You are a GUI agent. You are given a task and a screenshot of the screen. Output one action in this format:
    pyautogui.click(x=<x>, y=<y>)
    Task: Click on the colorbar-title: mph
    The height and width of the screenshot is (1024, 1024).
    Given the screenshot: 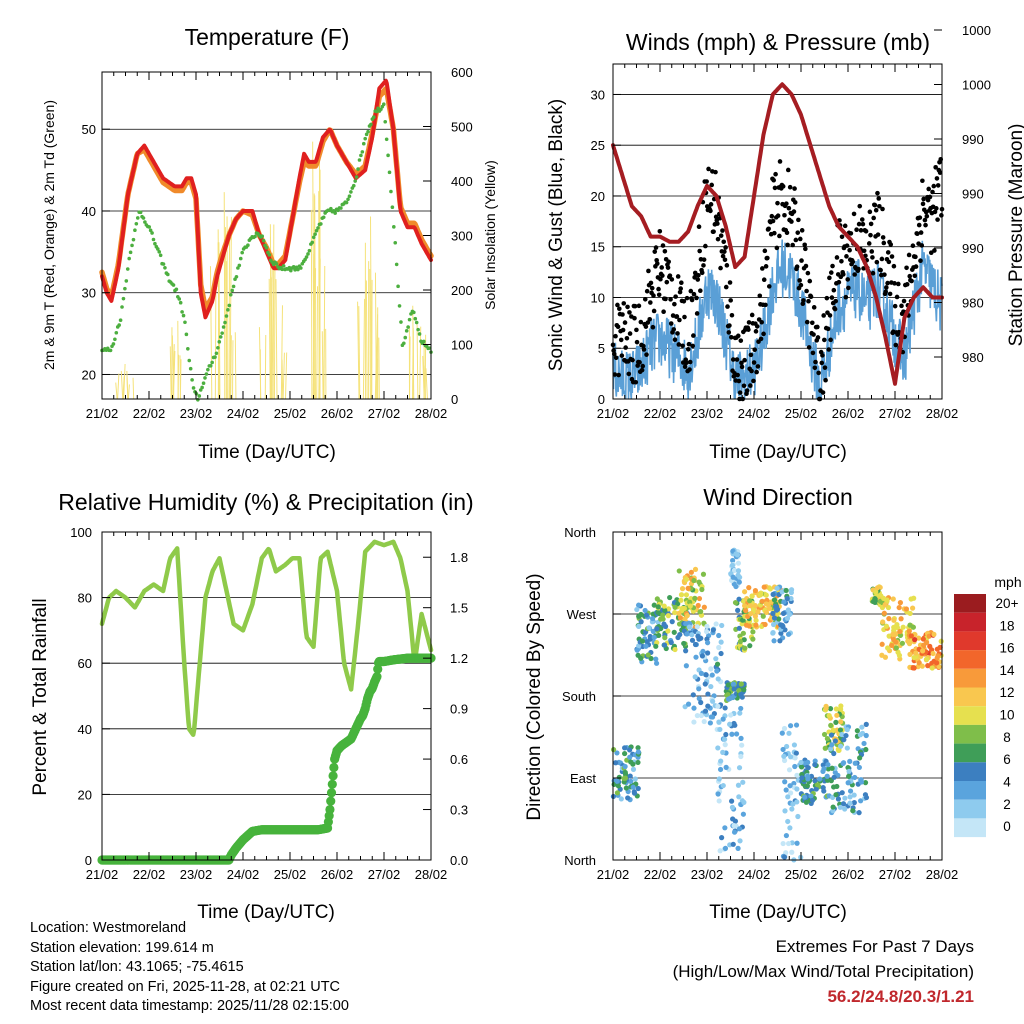 What is the action you would take?
    pyautogui.click(x=1007, y=582)
    